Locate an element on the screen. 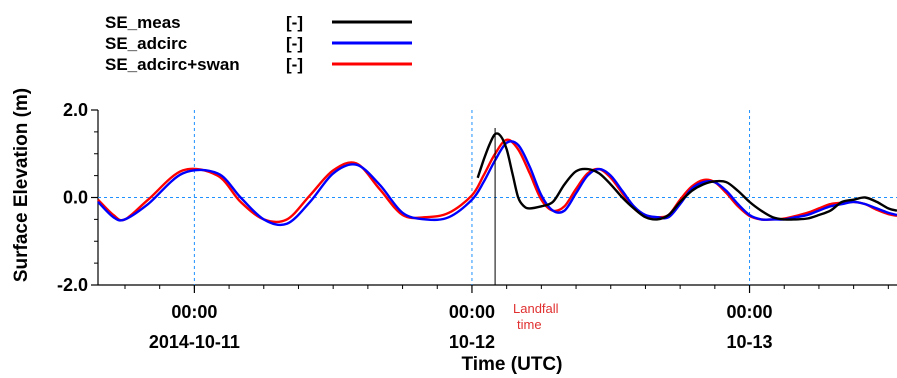  legend-series-name: SE_adcirc is located at coordinates (146, 43).